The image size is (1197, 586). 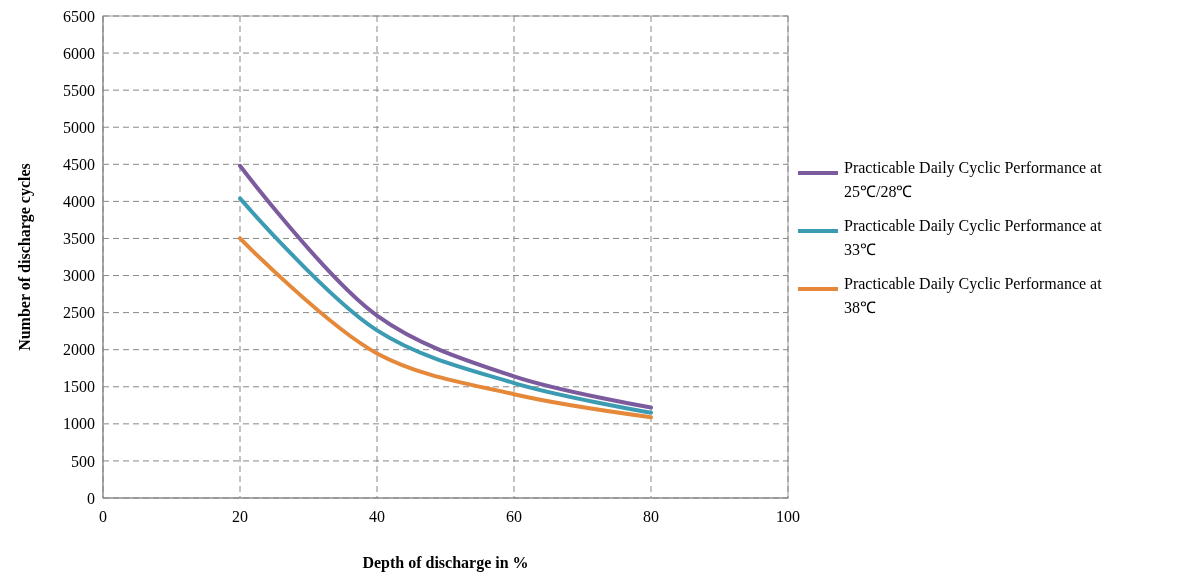 I want to click on x-tick-label: 80, so click(x=651, y=516).